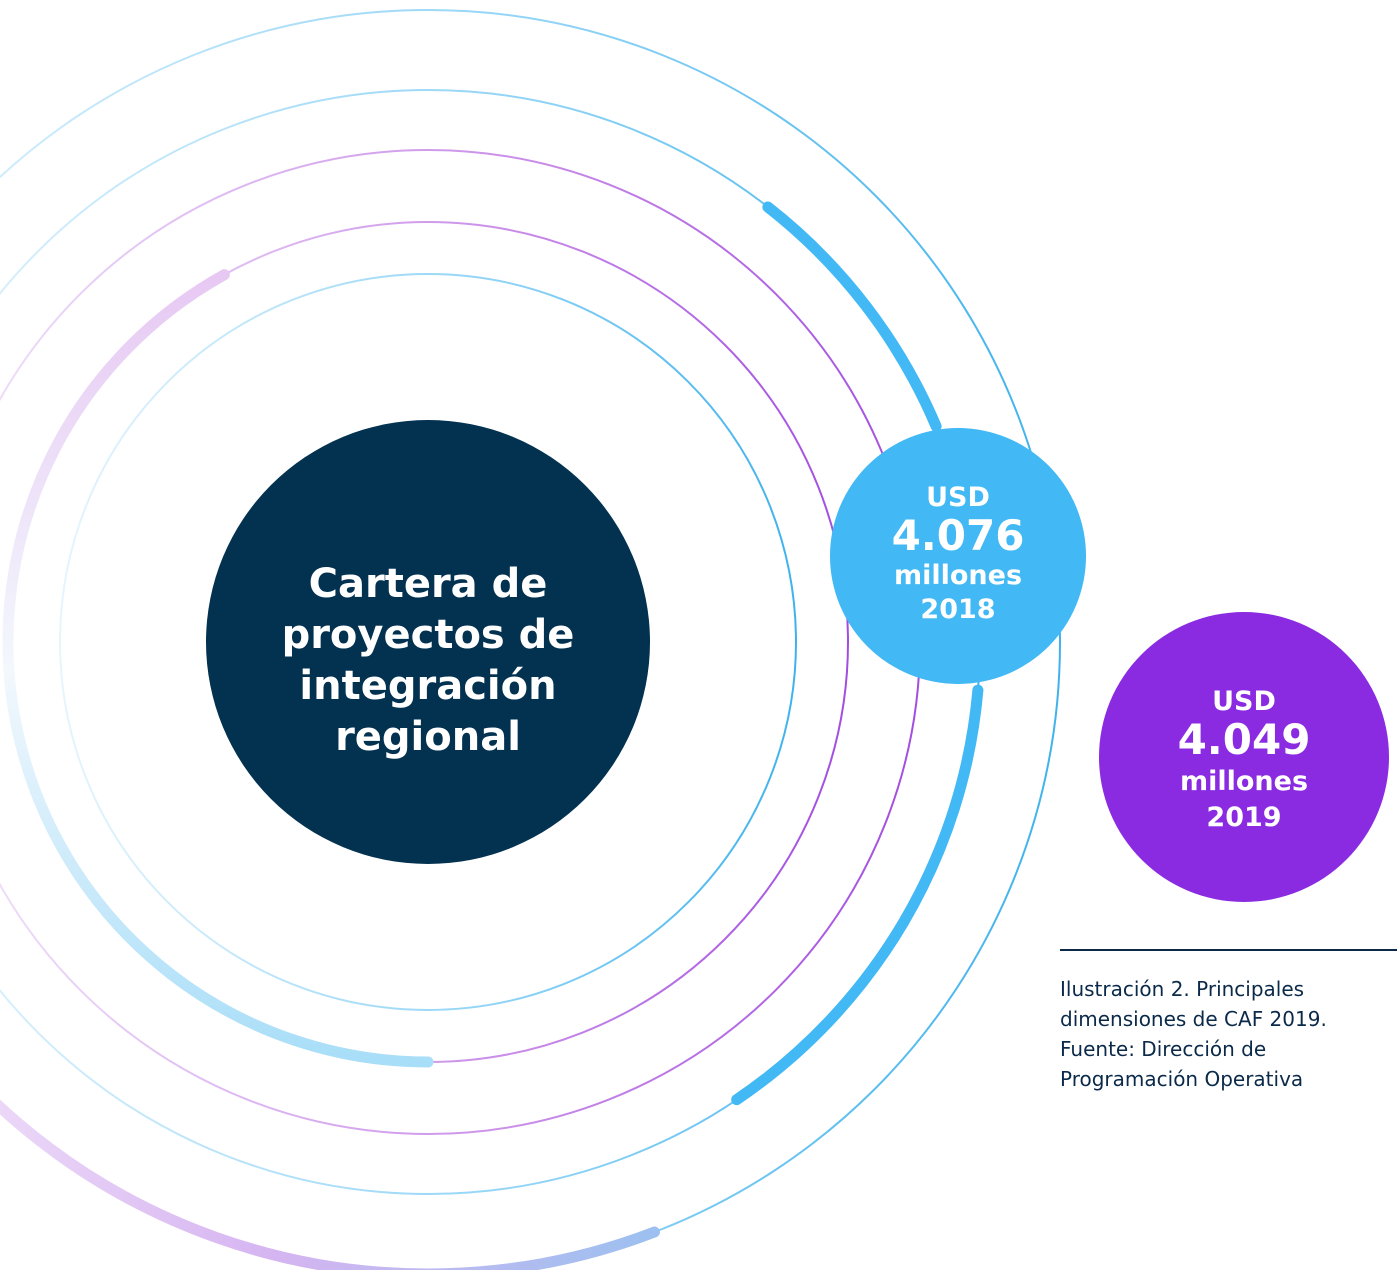 The height and width of the screenshot is (1270, 1397). I want to click on center-circle, so click(428, 642).